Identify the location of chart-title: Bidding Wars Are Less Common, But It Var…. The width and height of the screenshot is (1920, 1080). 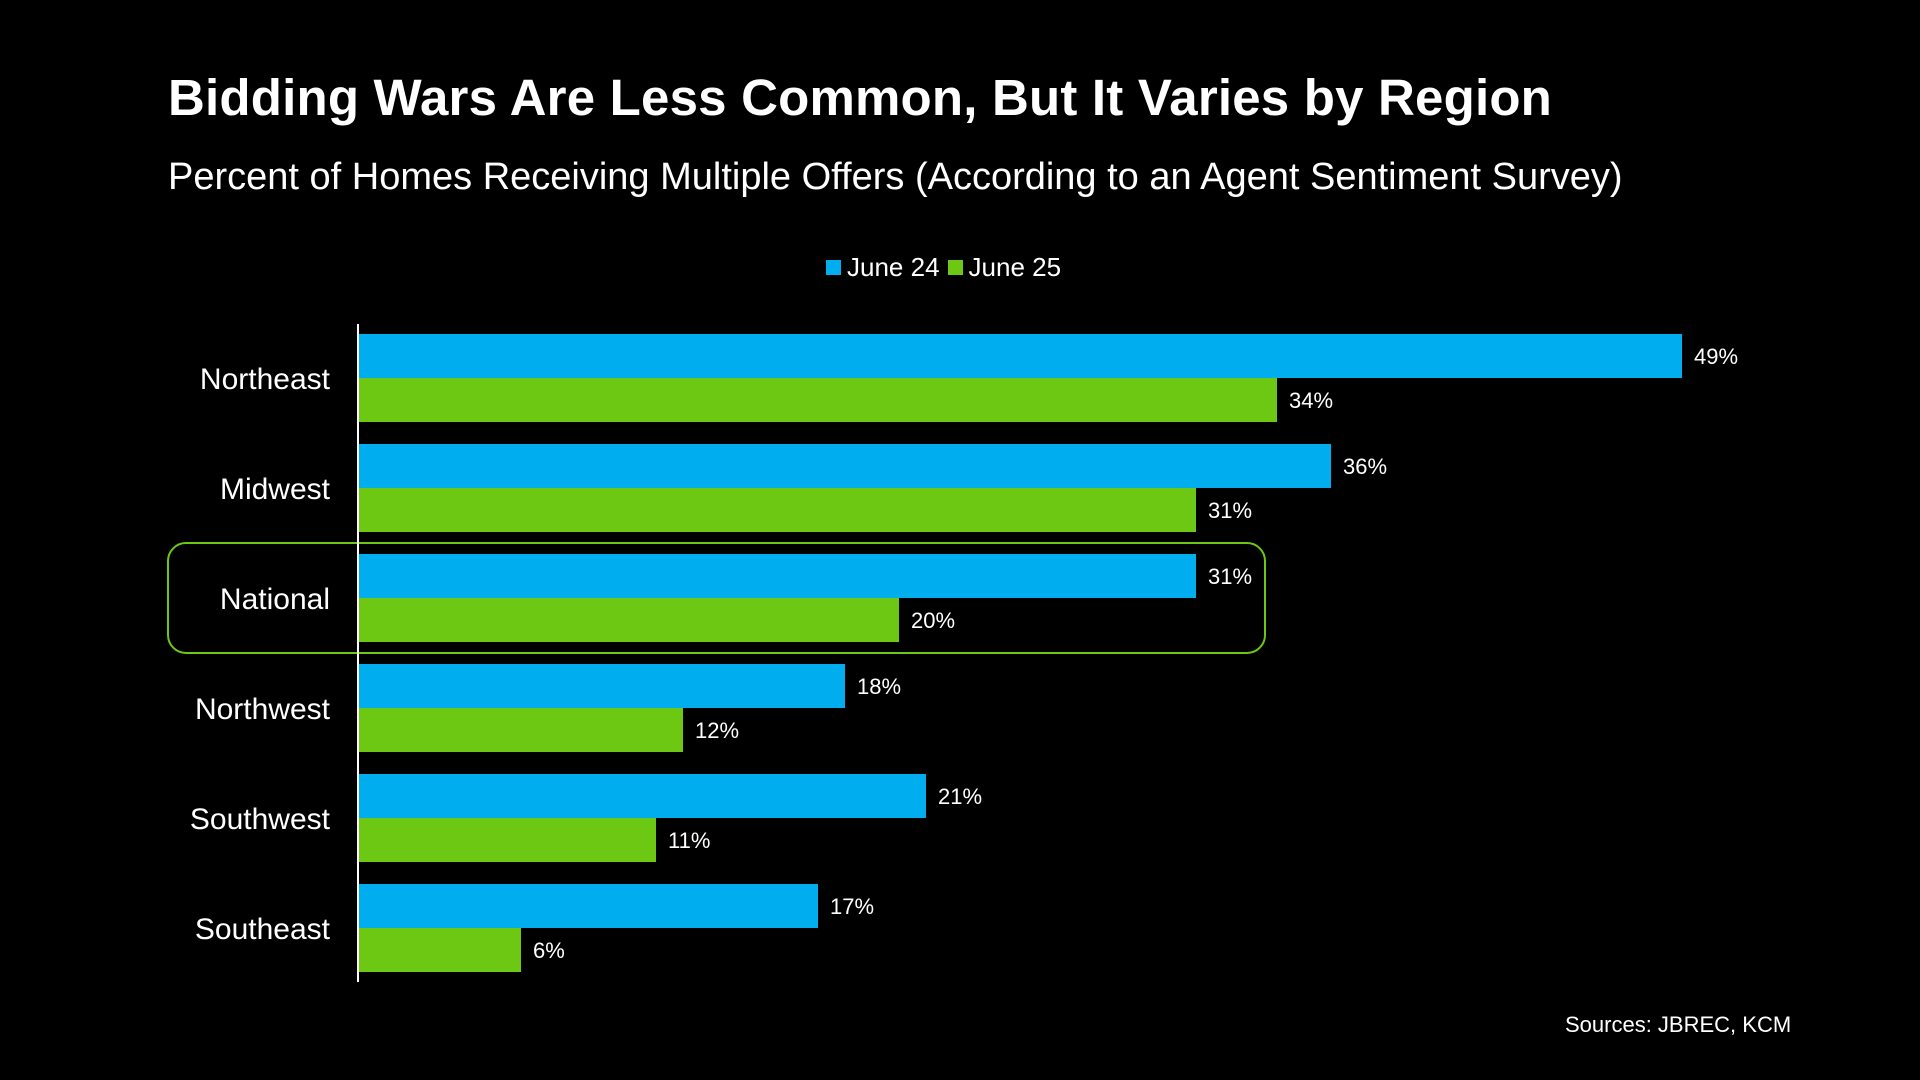
(860, 97).